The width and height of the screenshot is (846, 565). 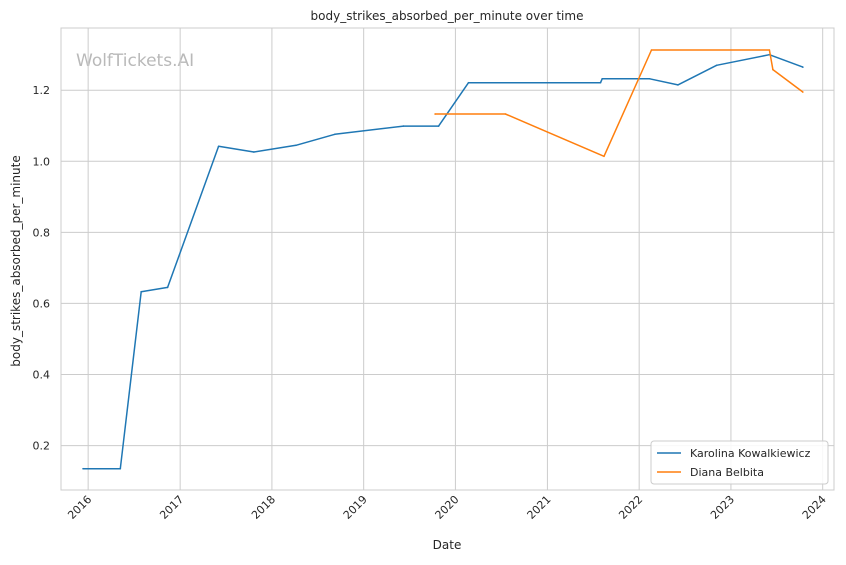 What do you see at coordinates (727, 472) in the screenshot?
I see `legend-label: Diana Belbita` at bounding box center [727, 472].